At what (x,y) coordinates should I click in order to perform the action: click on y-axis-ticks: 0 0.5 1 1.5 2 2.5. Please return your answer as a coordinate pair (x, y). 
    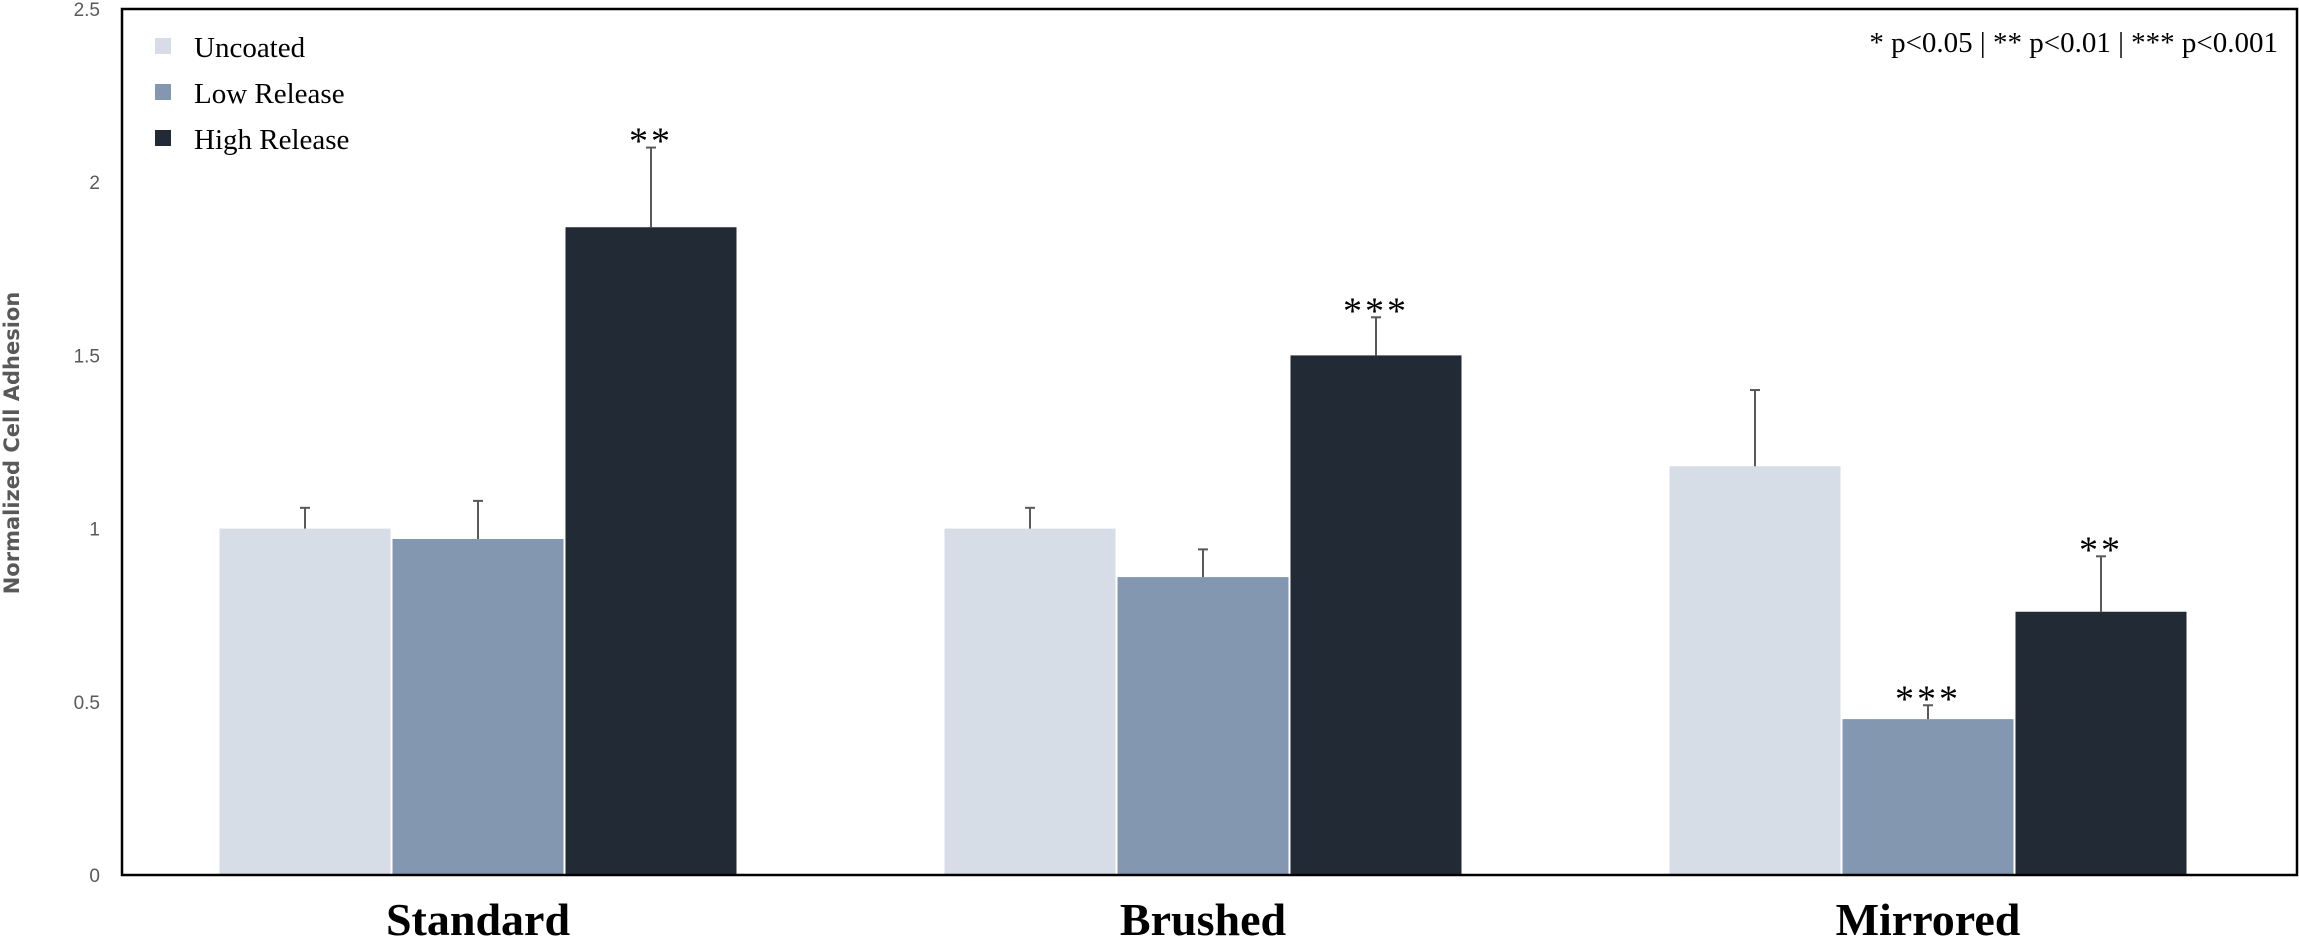
    Looking at the image, I should click on (87, 443).